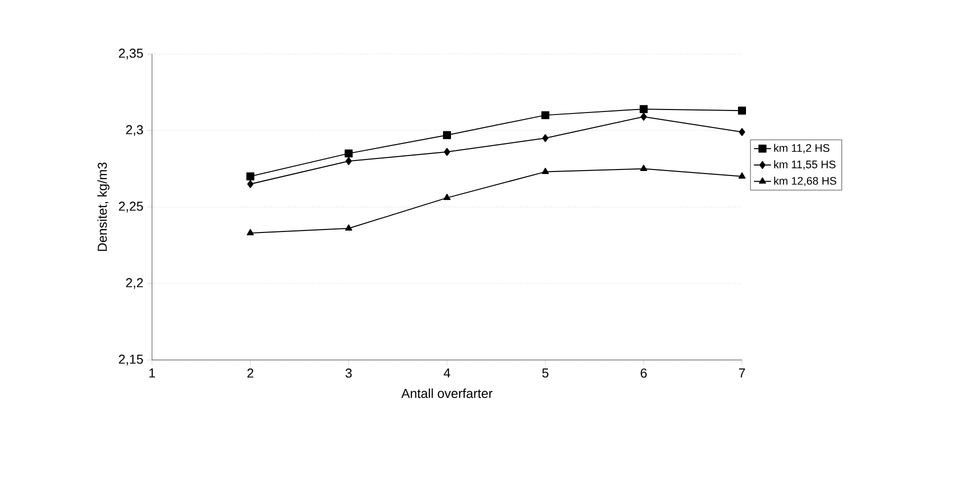  Describe the element at coordinates (349, 373) in the screenshot. I see `x-tick-label: 3` at that location.